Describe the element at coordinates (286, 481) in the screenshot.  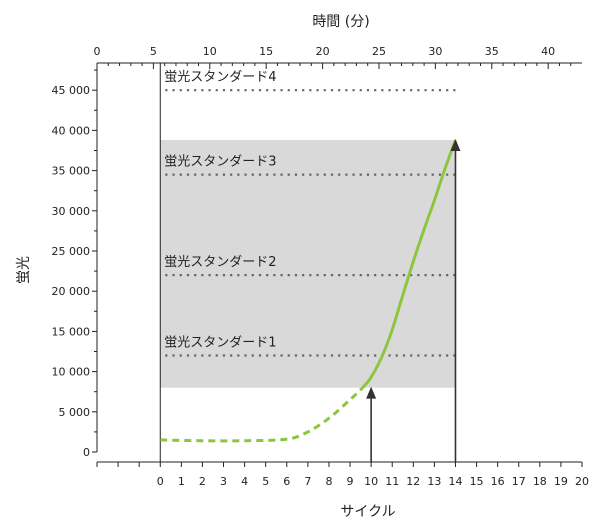
I see `x-tick-label: 6` at that location.